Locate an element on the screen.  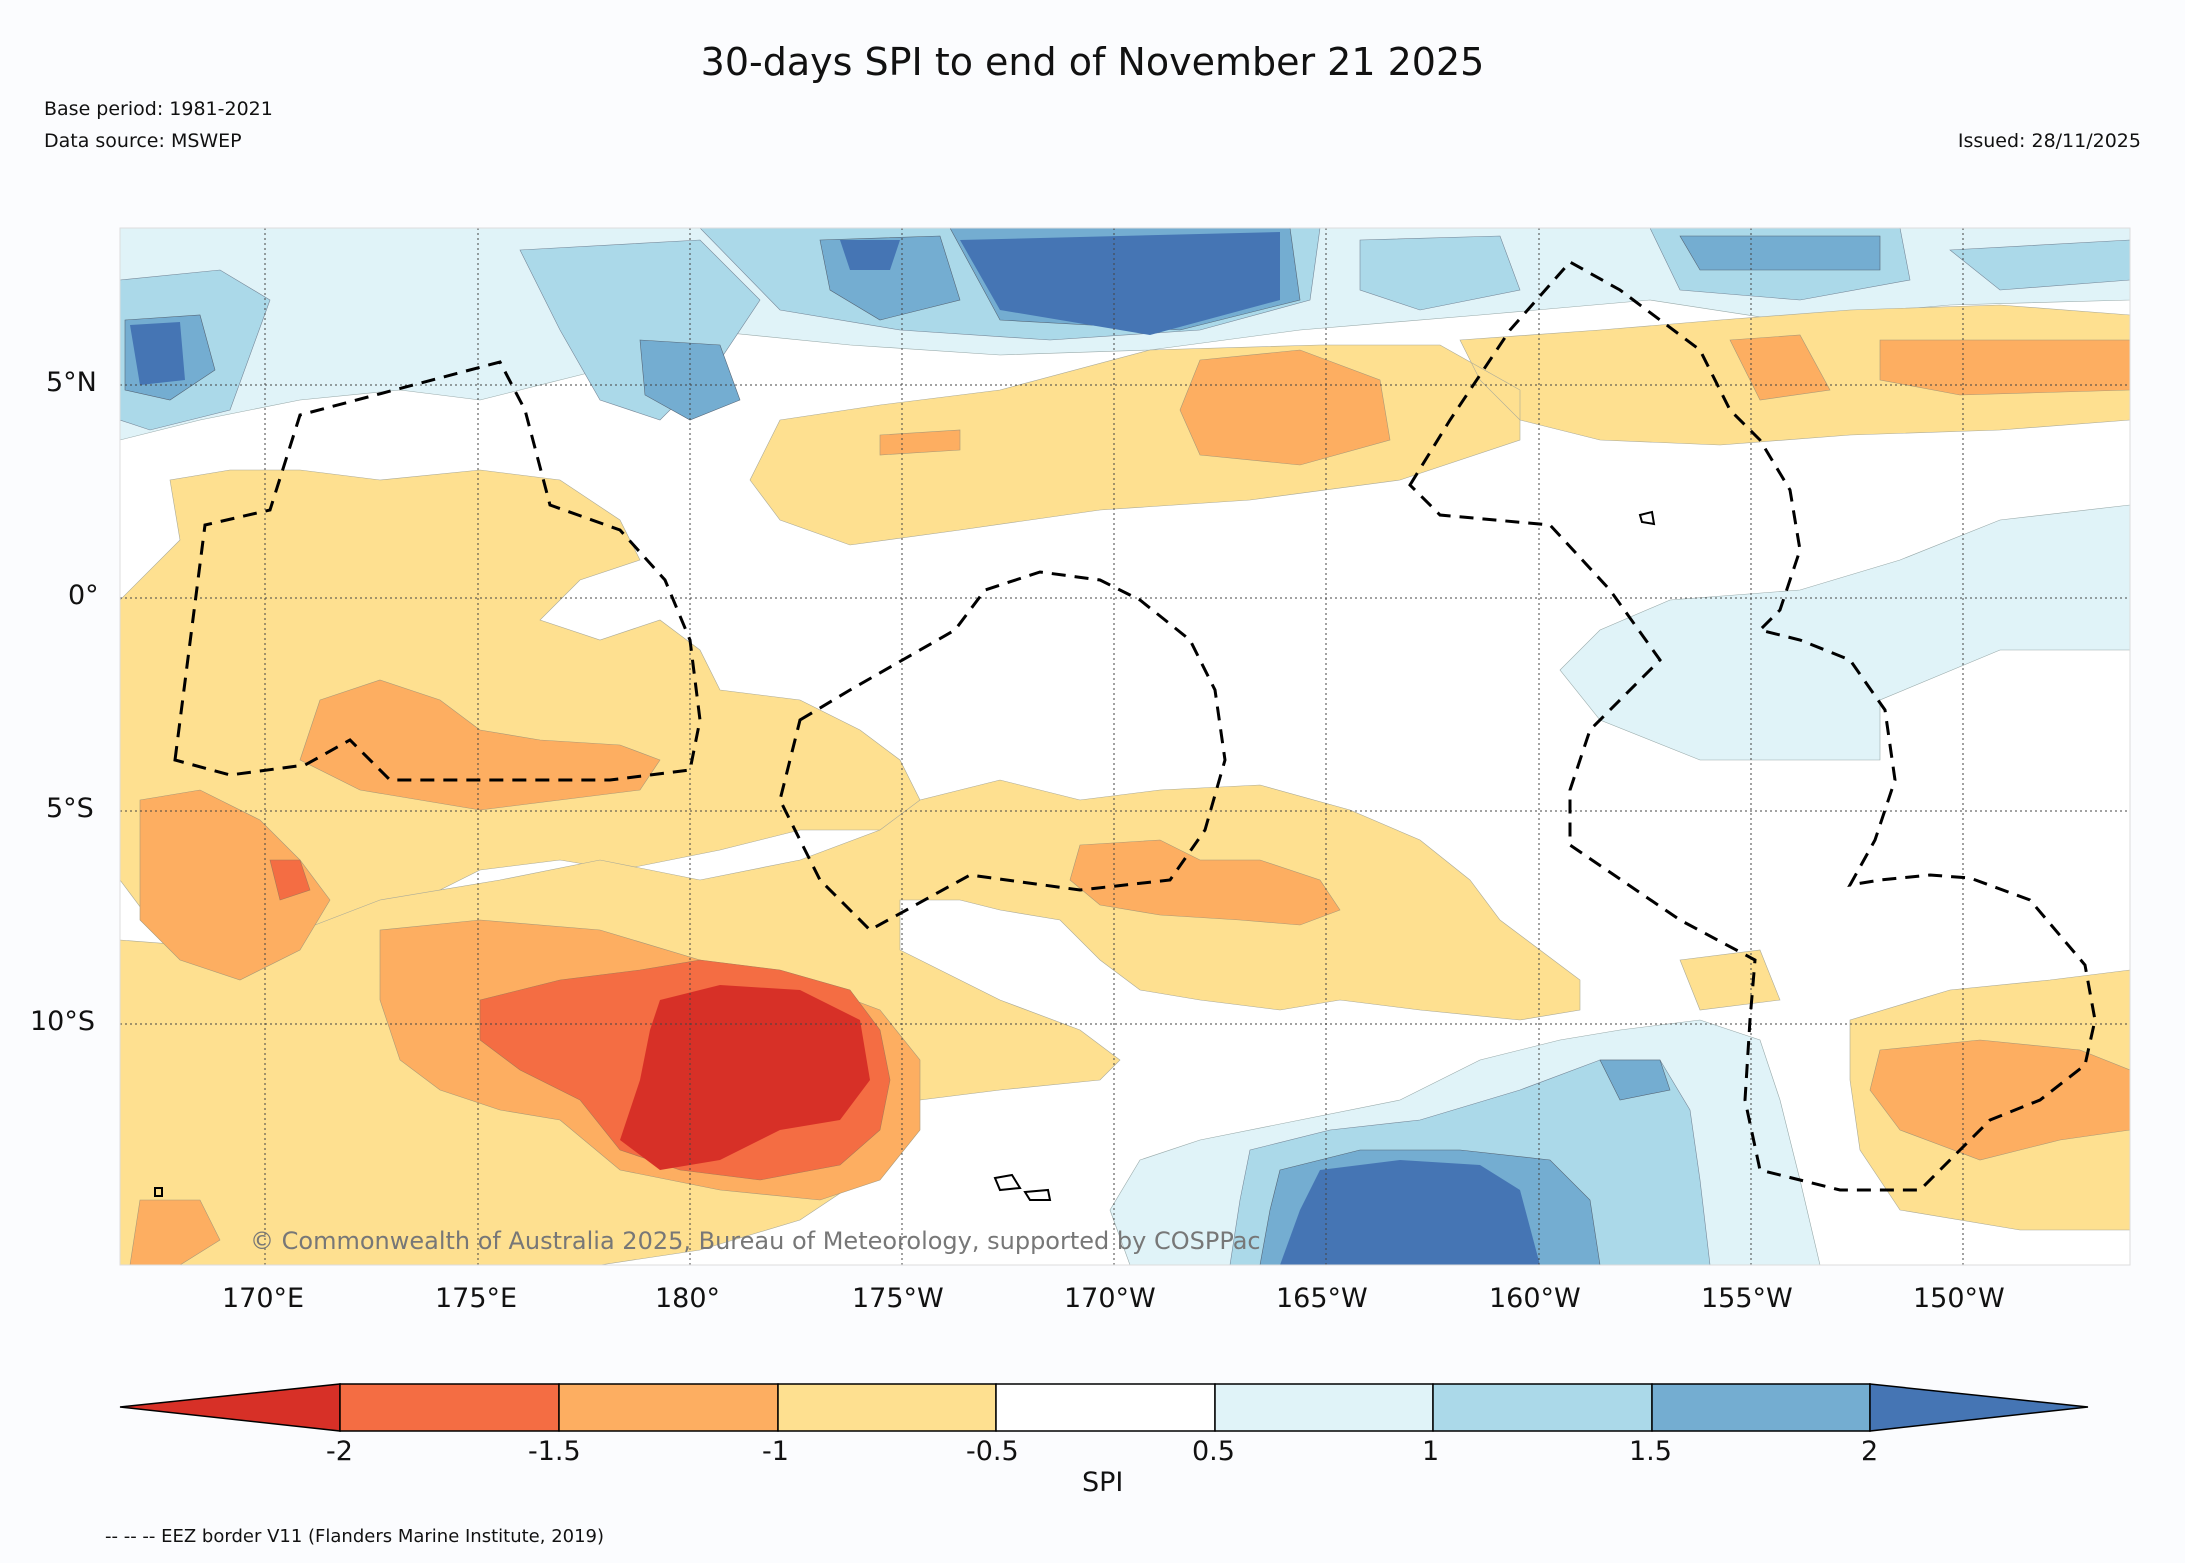
colorbar-tick: -0.5 is located at coordinates (992, 1451).